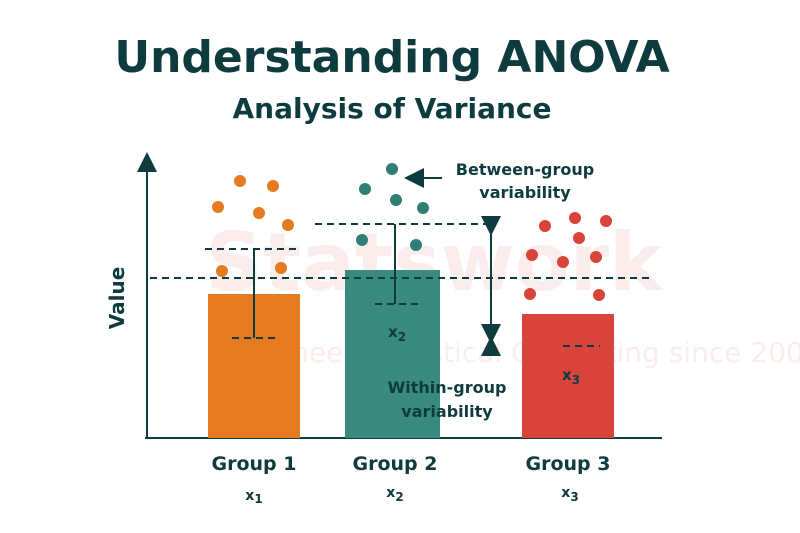 The image size is (800, 533). I want to click on mean-label: x1, so click(253, 497).